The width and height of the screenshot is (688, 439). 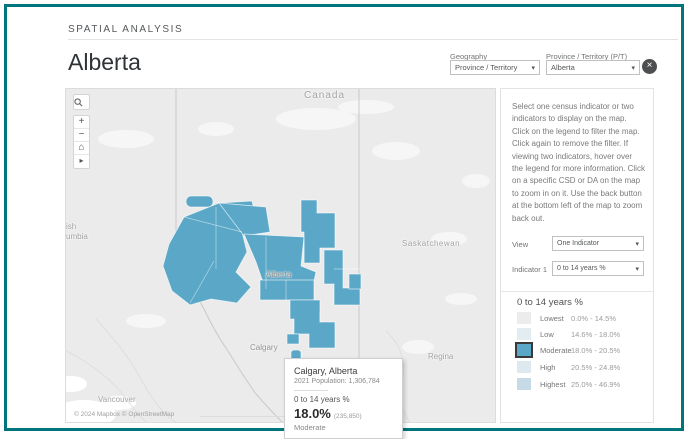 I want to click on tooltip-category: Moderate, so click(x=310, y=427).